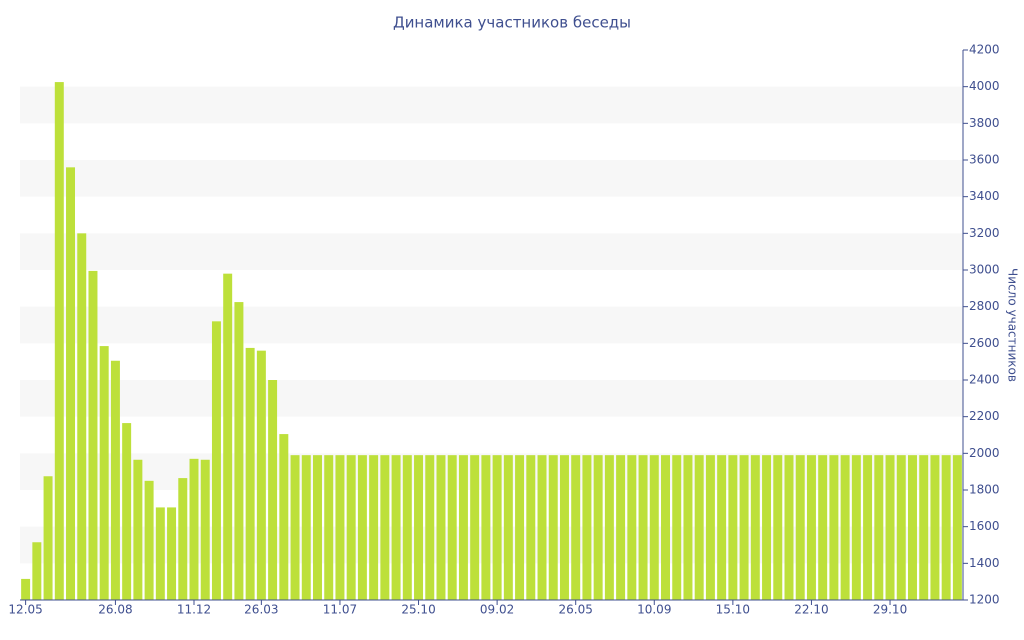 The height and width of the screenshot is (640, 1024). I want to click on y-tick-label: 2400, so click(984, 380).